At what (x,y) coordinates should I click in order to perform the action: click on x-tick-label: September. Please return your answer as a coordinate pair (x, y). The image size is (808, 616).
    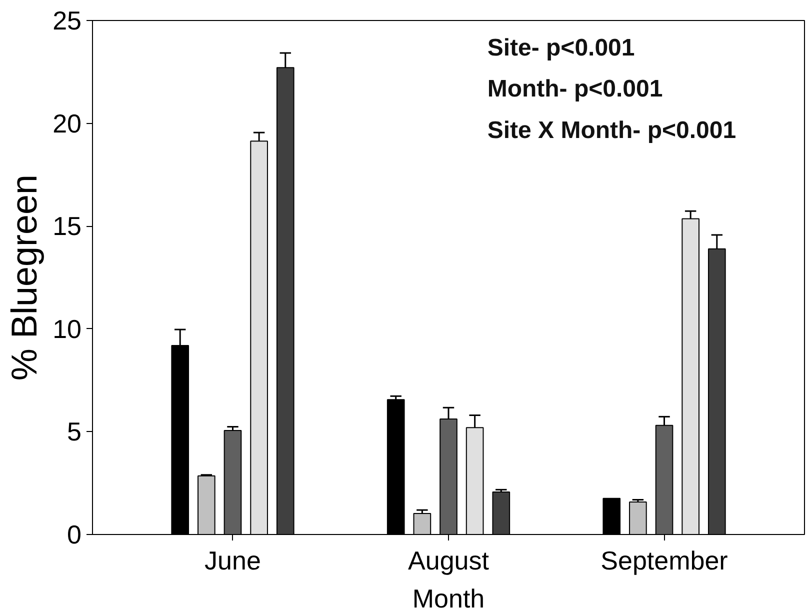
    Looking at the image, I should click on (664, 561).